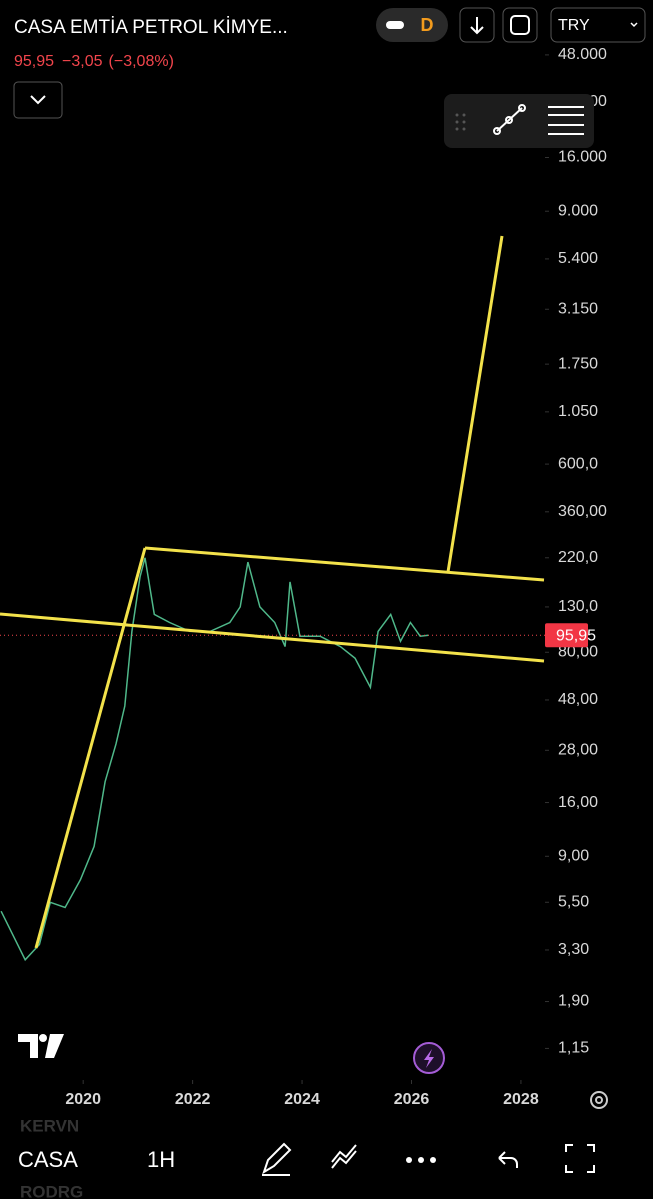  Describe the element at coordinates (193, 1099) in the screenshot. I see `x-tick-label: 2022` at that location.